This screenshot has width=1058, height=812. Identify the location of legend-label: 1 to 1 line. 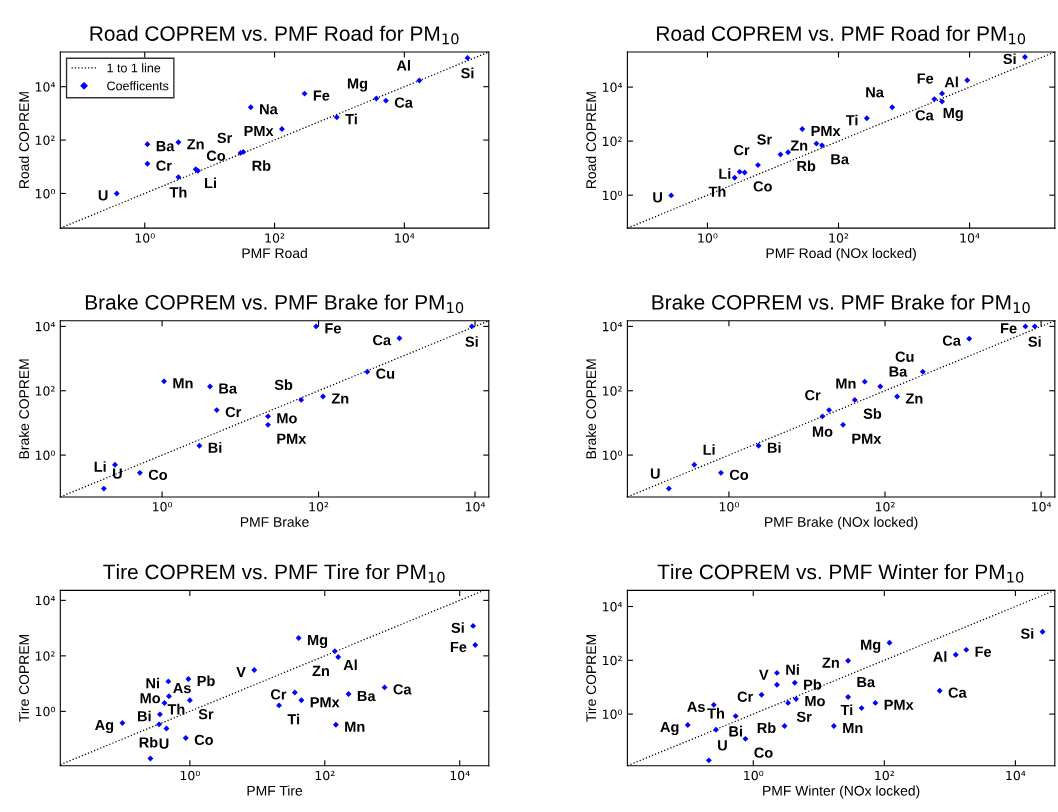
(134, 68).